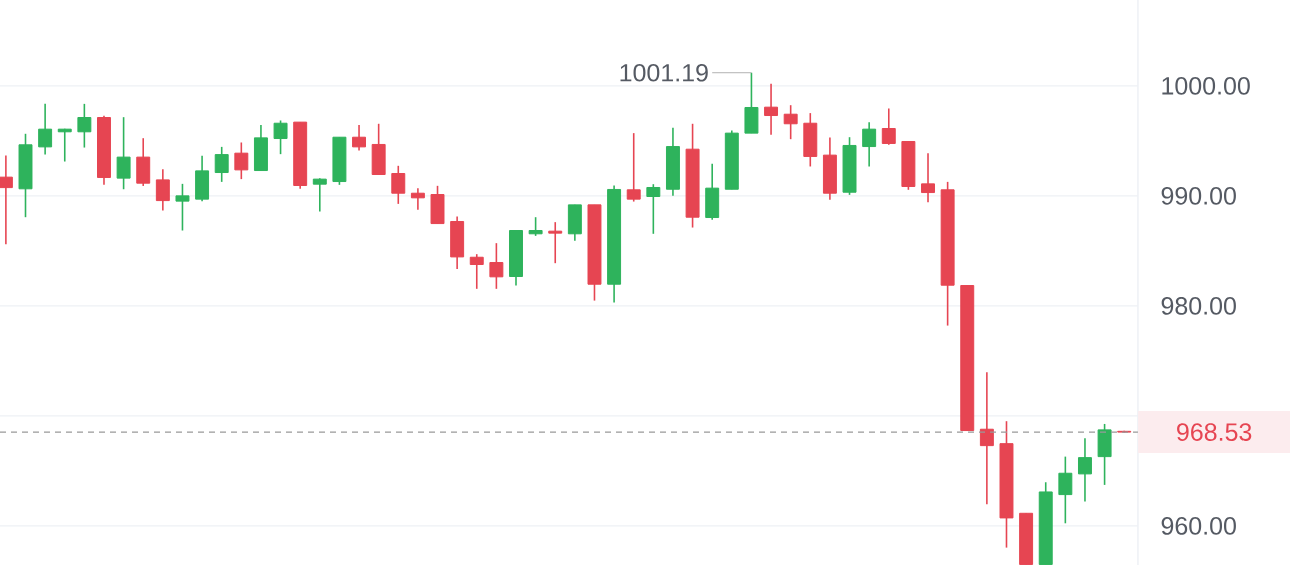 The width and height of the screenshot is (1290, 565). I want to click on y-tick-label: 980.00, so click(1198, 306).